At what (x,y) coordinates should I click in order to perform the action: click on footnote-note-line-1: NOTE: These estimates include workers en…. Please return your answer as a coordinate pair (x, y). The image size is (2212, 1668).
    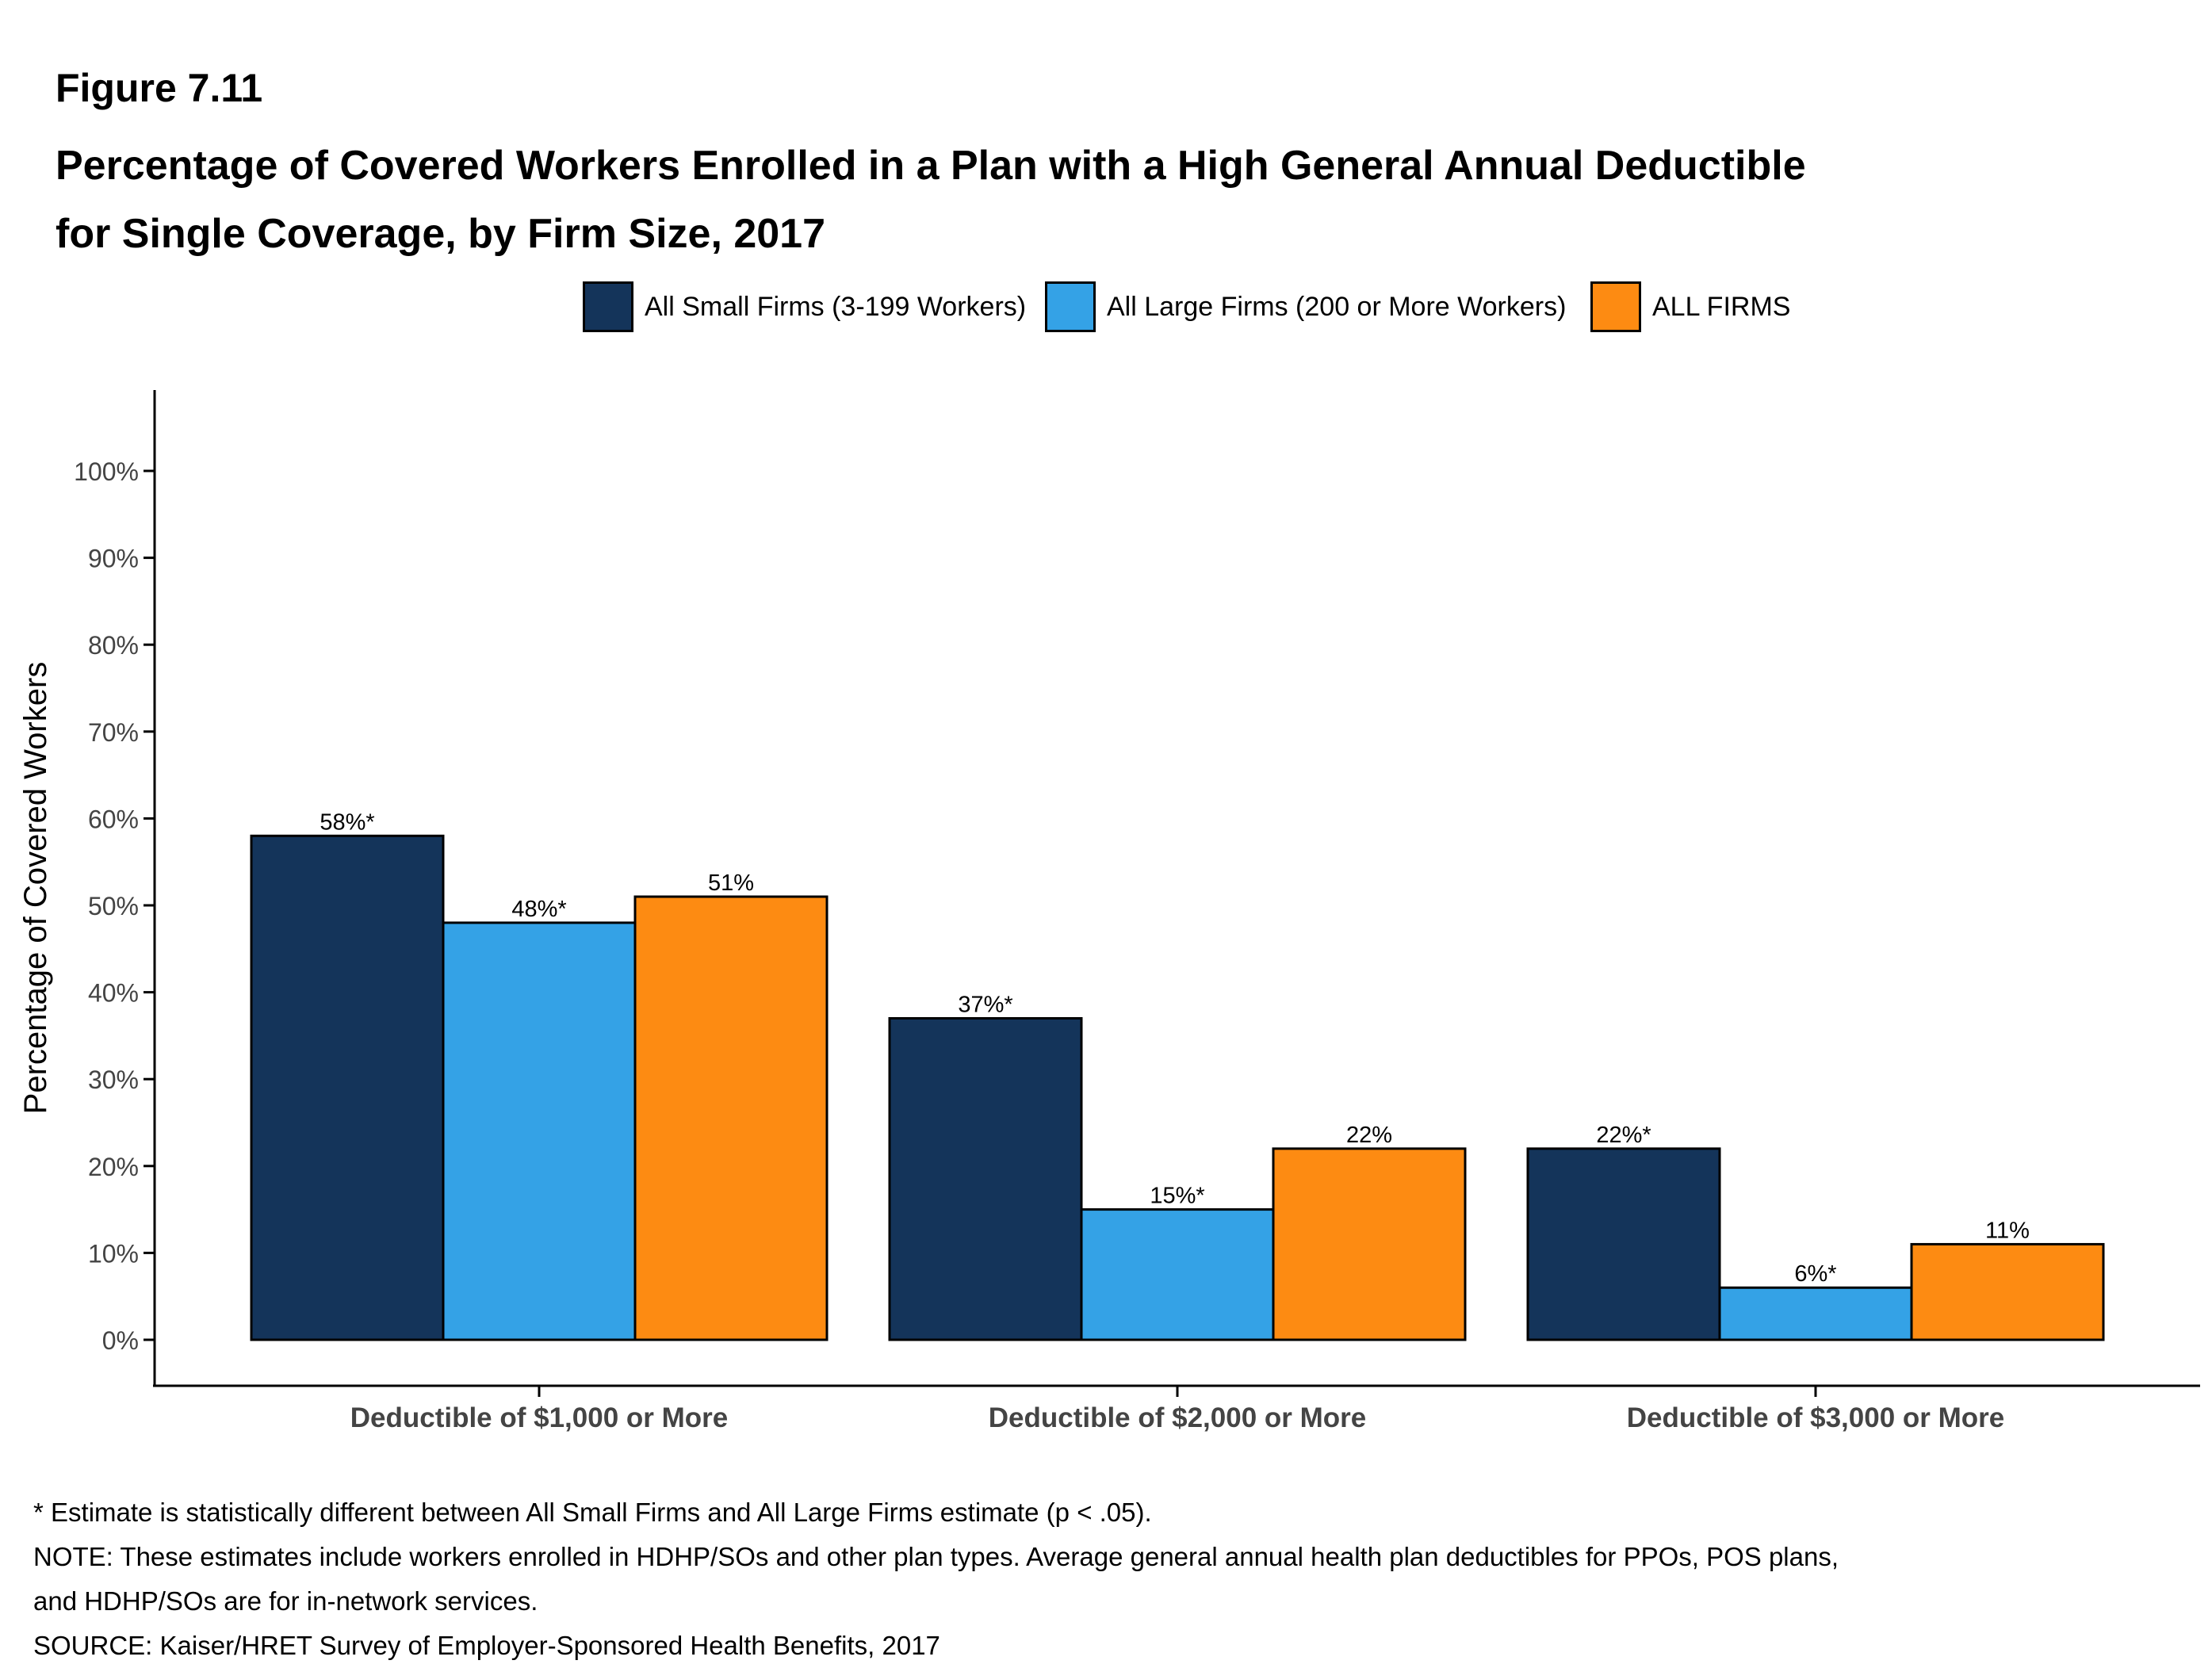
    Looking at the image, I should click on (936, 1556).